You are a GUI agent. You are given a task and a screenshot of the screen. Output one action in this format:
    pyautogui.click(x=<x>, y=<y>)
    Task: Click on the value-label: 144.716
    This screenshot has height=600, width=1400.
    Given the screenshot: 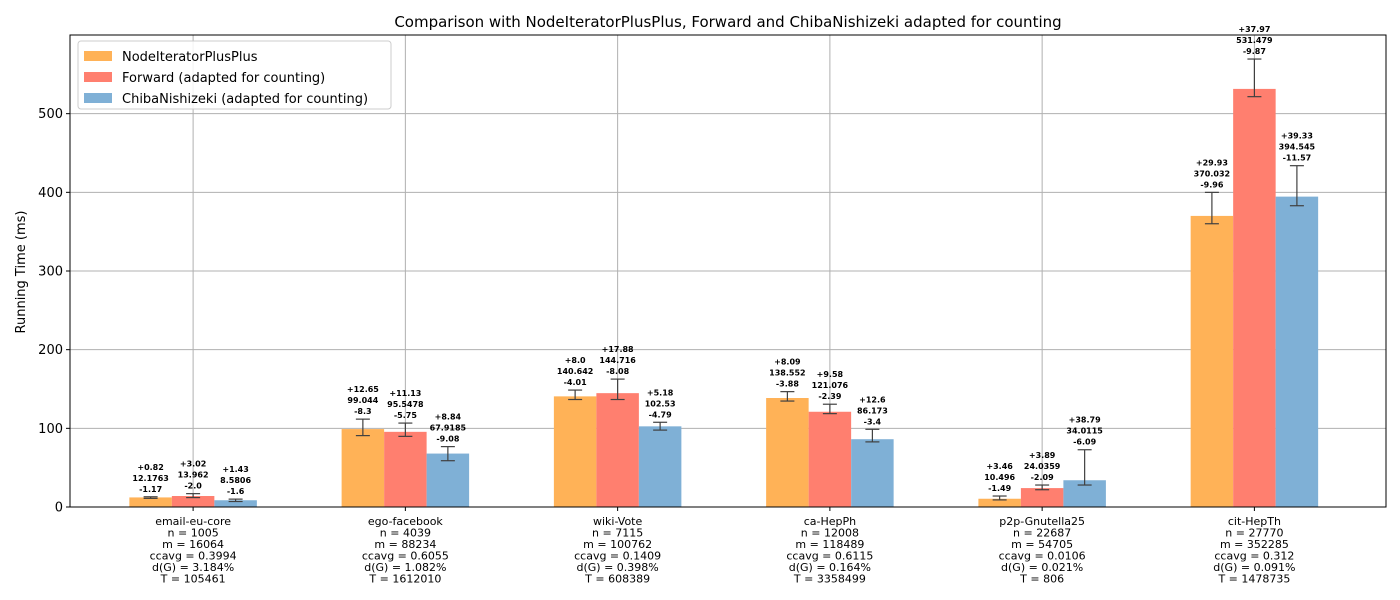 What is the action you would take?
    pyautogui.click(x=617, y=360)
    